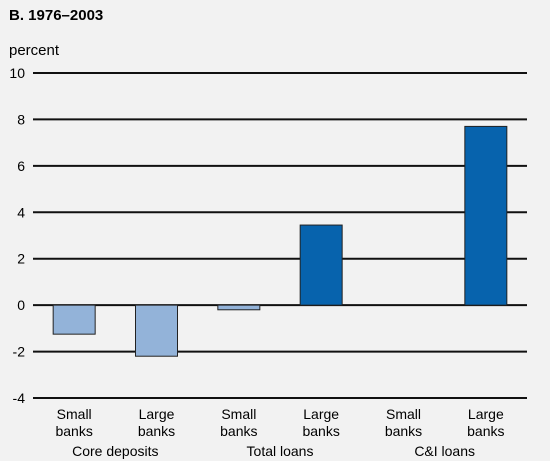  I want to click on group-label: Core deposits, so click(115, 451).